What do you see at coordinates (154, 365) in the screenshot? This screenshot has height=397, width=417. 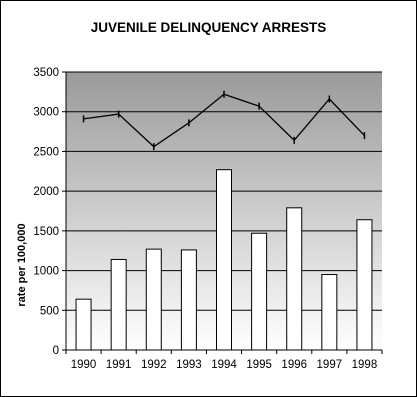 I see `x-tick-label: 1992` at bounding box center [154, 365].